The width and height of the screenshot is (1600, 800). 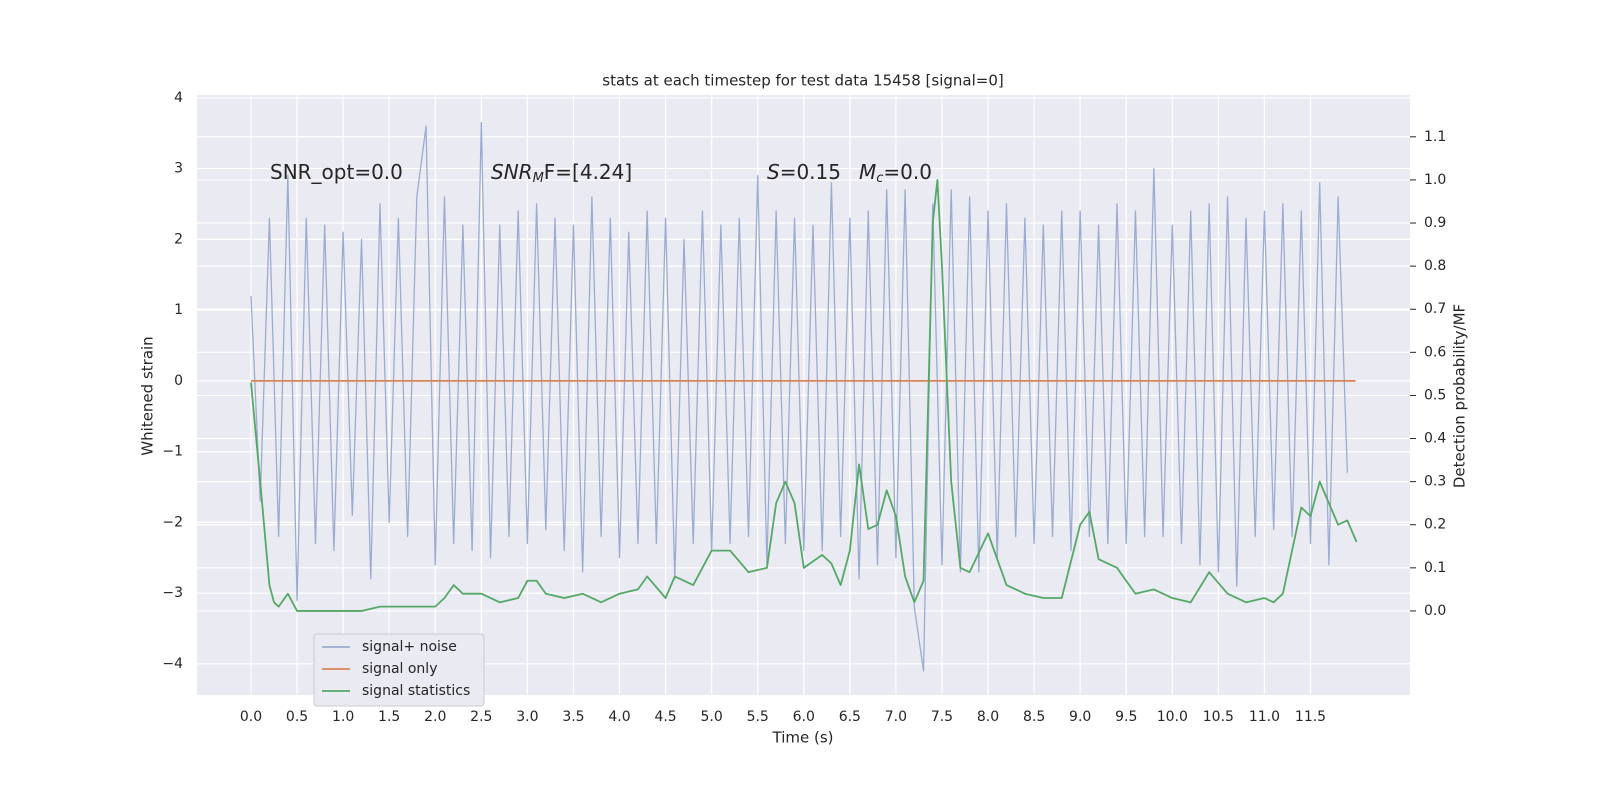 I want to click on x-tick-label: 0.5, so click(x=297, y=717).